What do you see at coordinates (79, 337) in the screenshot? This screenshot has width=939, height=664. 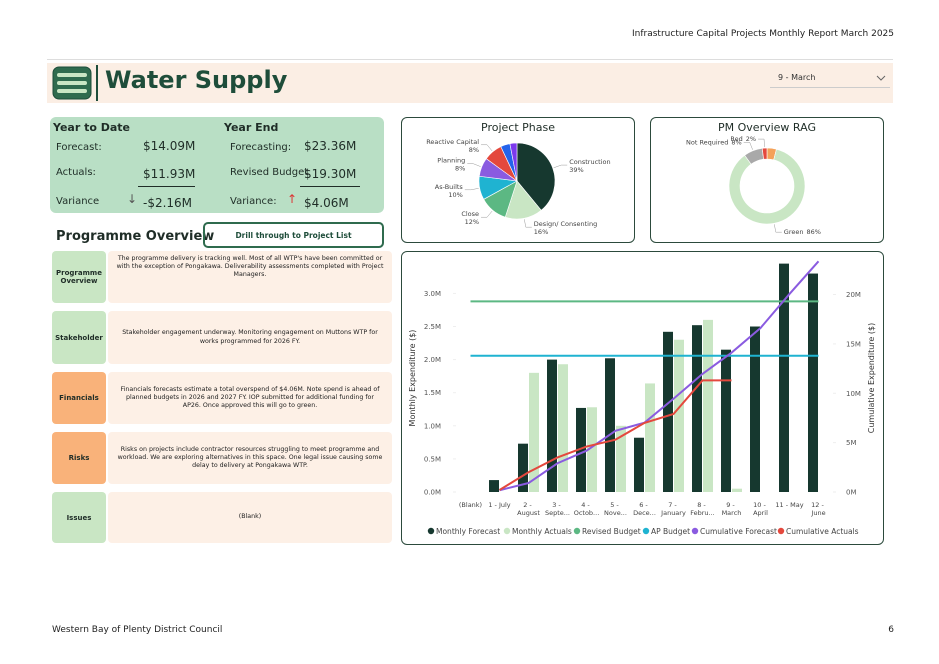 I see `row-label: Stakeholder` at bounding box center [79, 337].